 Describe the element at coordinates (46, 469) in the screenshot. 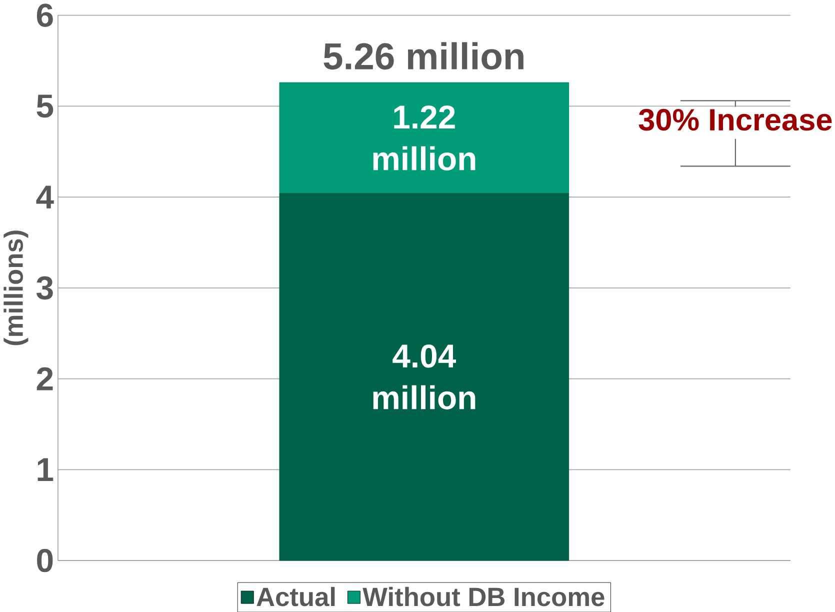

I see `y-tick-label: 1` at that location.